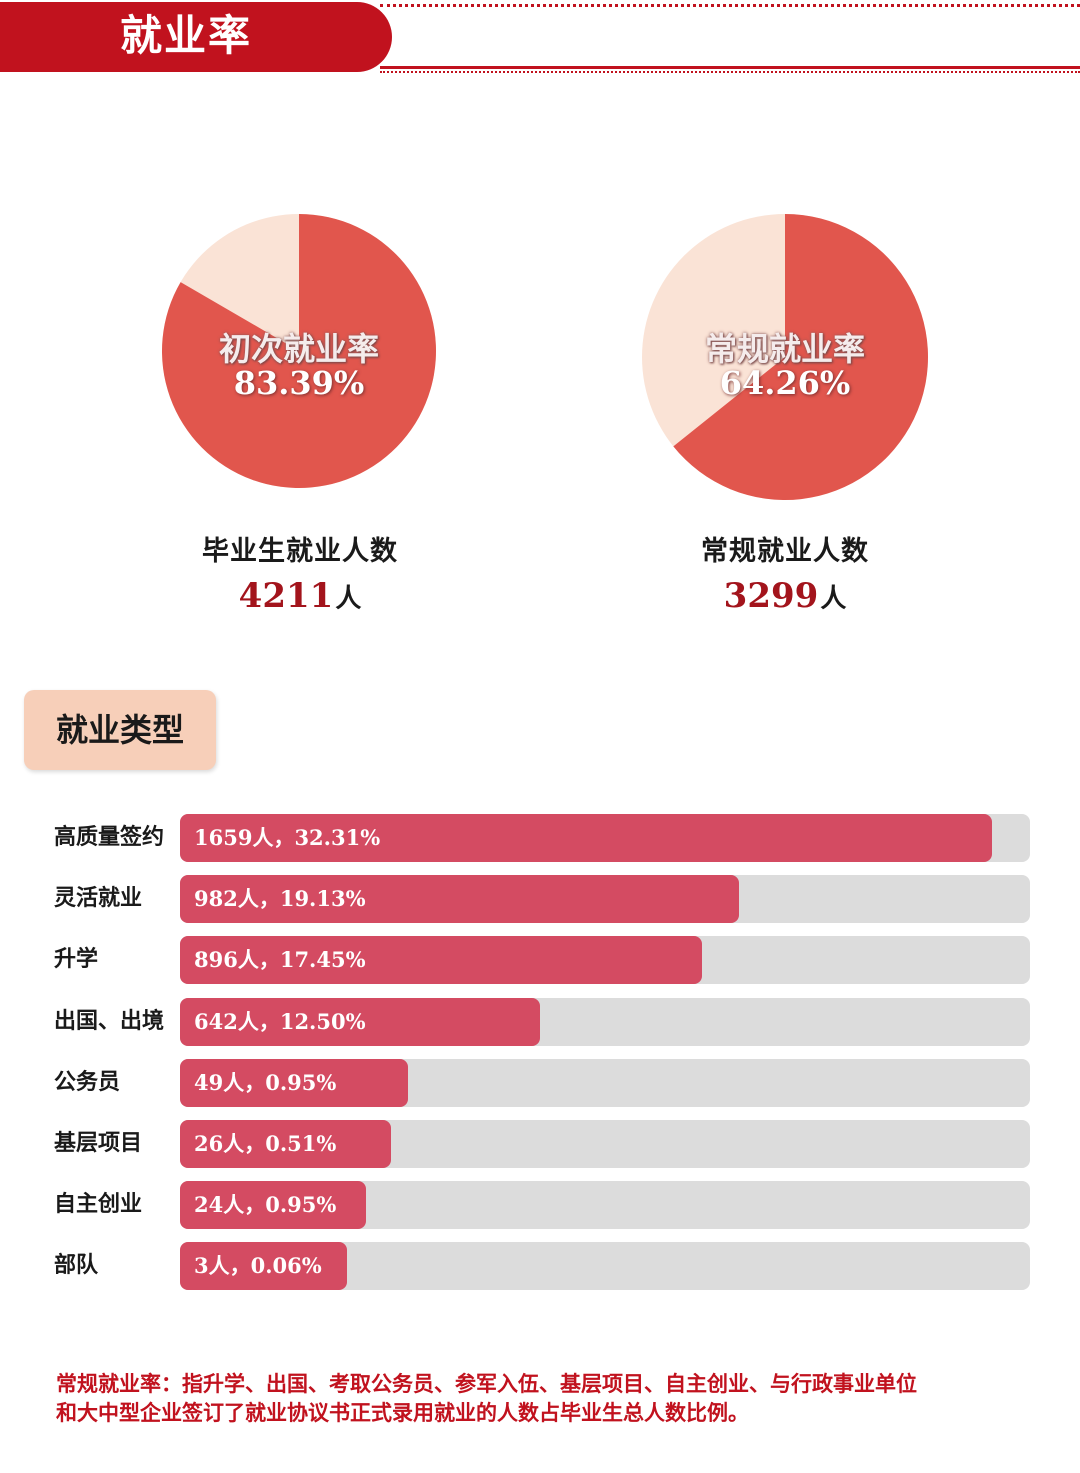  I want to click on bar-fill: 24人，0.95%, so click(273, 1205).